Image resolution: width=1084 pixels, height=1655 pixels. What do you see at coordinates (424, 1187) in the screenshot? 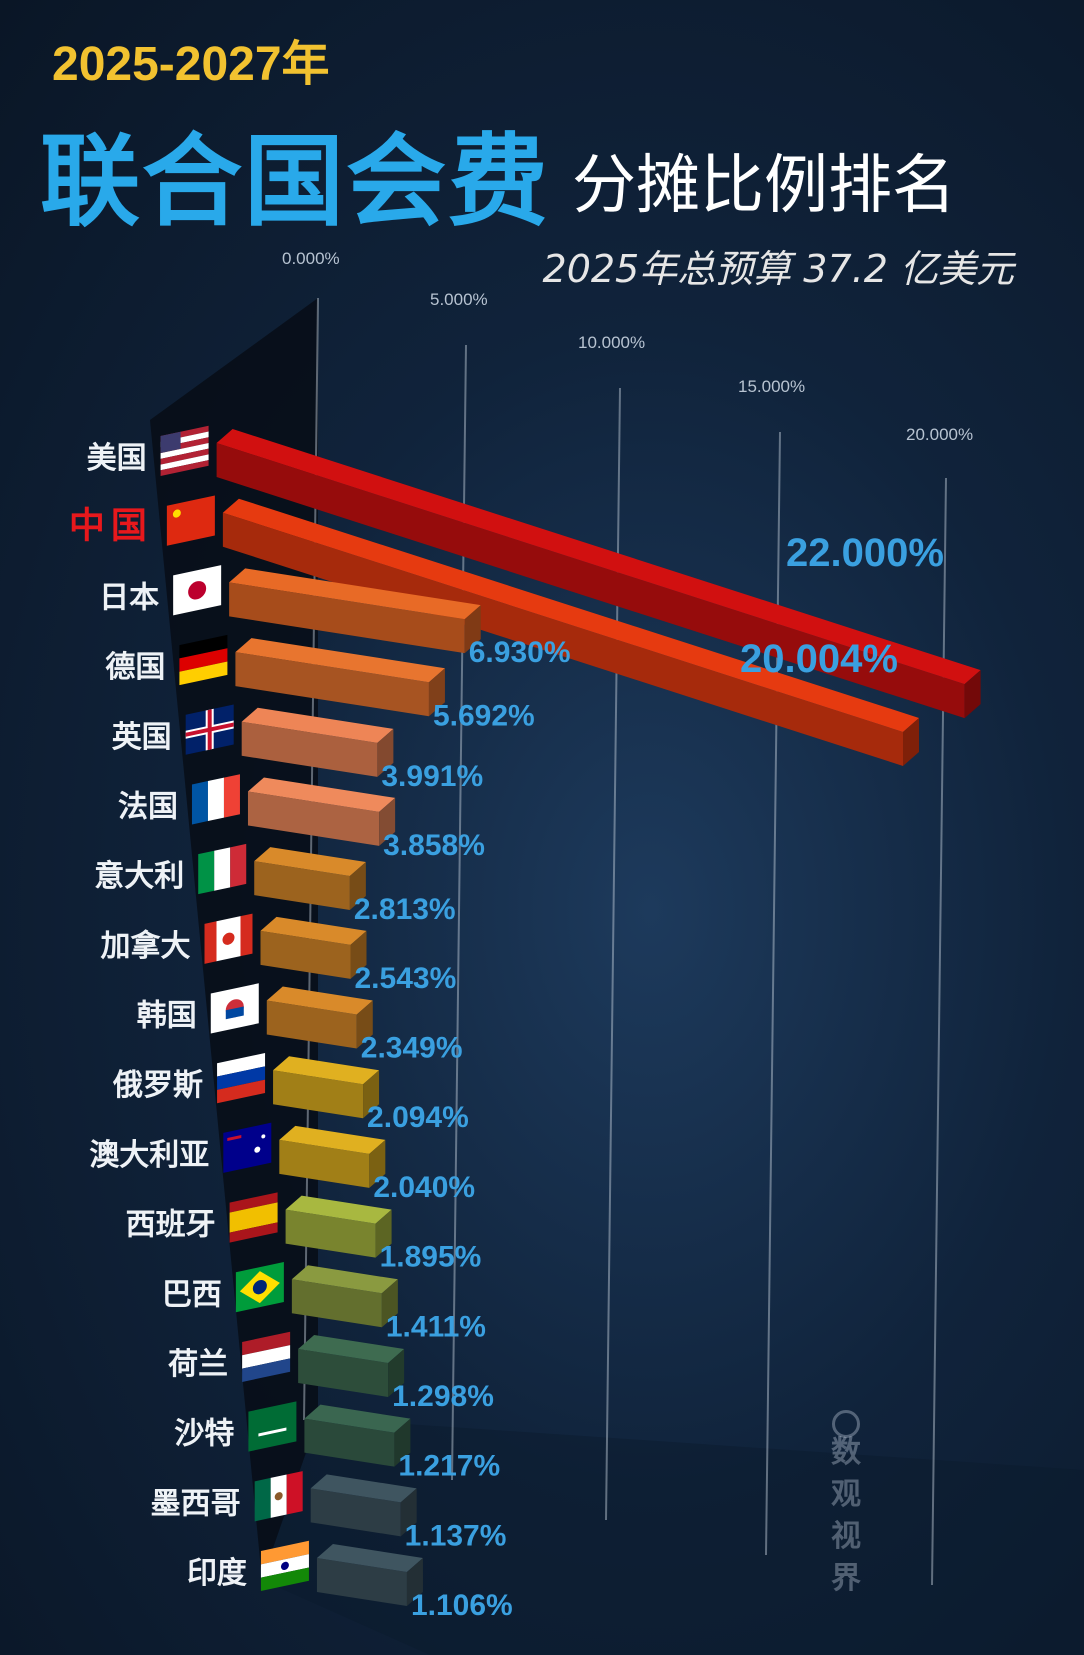
I see `data-label: 2.040%` at bounding box center [424, 1187].